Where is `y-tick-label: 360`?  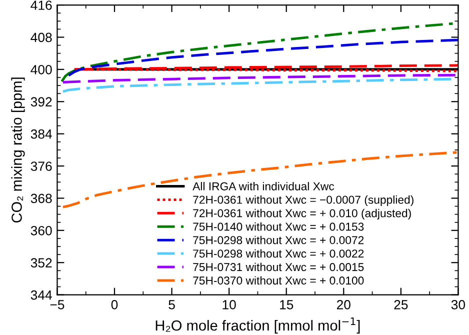 y-tick-label: 360 is located at coordinates (41, 231).